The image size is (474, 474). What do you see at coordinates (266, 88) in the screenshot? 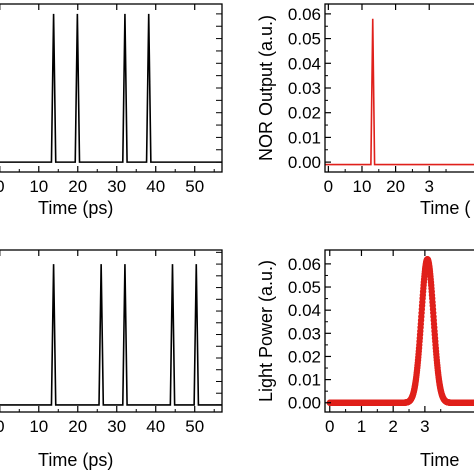
I see `y-axis-title: NOR Output (a.u.)` at bounding box center [266, 88].